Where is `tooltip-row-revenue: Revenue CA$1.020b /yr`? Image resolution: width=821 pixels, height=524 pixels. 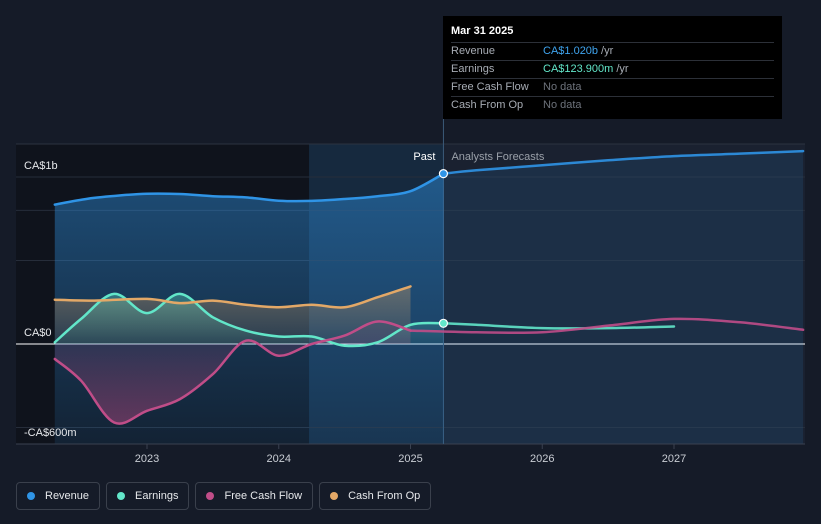
tooltip-row-revenue: Revenue CA$1.020b /yr is located at coordinates (612, 51).